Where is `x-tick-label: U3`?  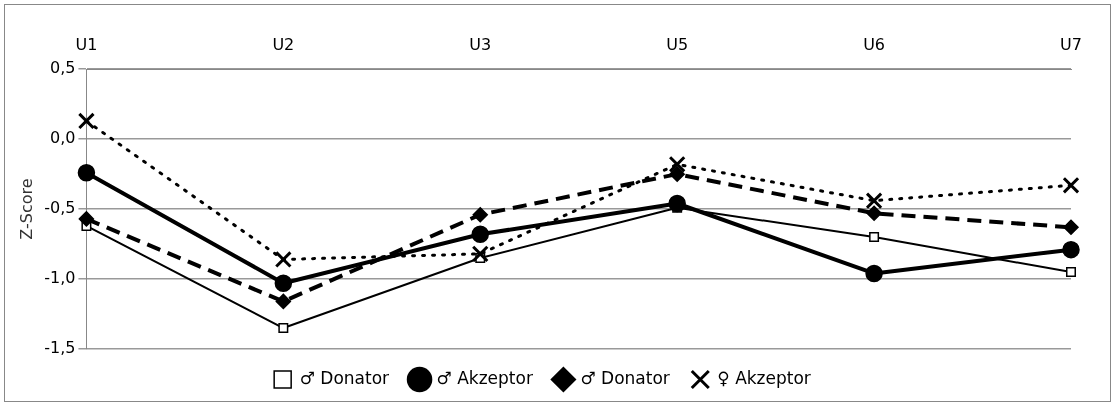
x-tick-label: U3 is located at coordinates (480, 44).